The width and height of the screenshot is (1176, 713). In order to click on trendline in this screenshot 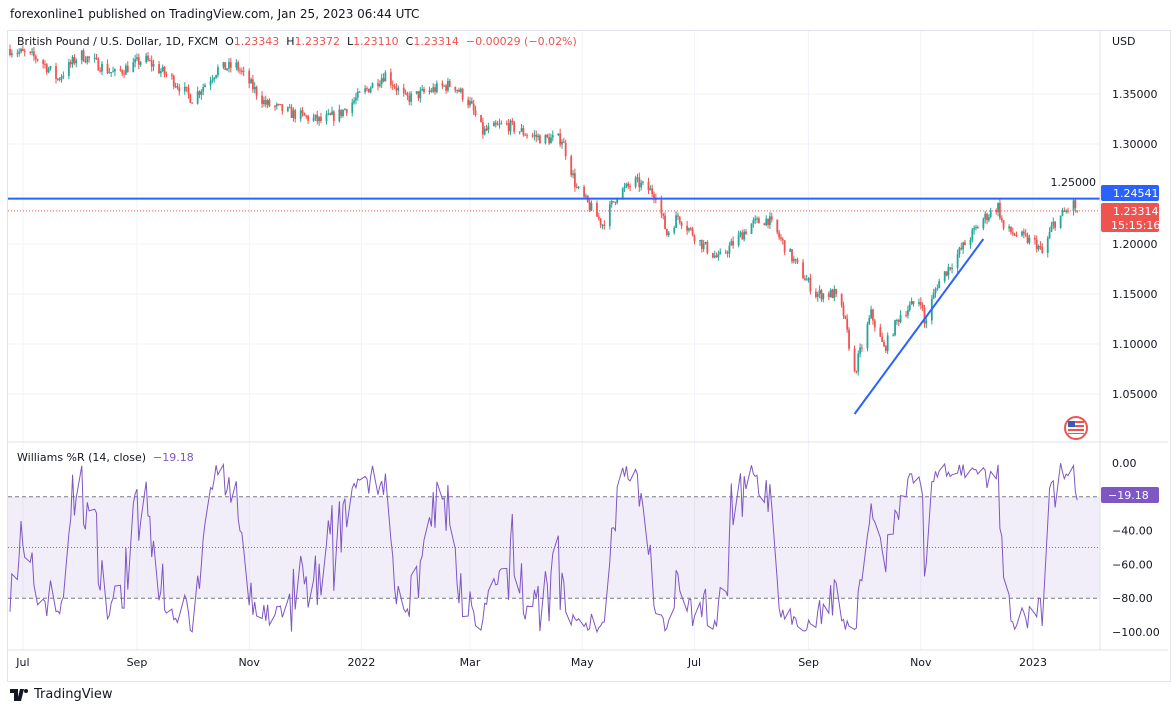, I will do `click(919, 326)`.